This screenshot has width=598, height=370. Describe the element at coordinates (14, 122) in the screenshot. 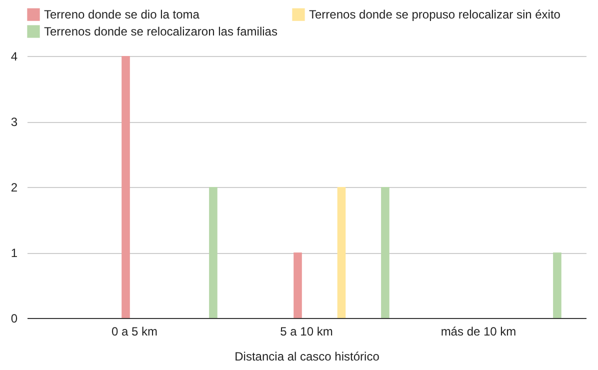

I see `y-tick-label: 3` at that location.